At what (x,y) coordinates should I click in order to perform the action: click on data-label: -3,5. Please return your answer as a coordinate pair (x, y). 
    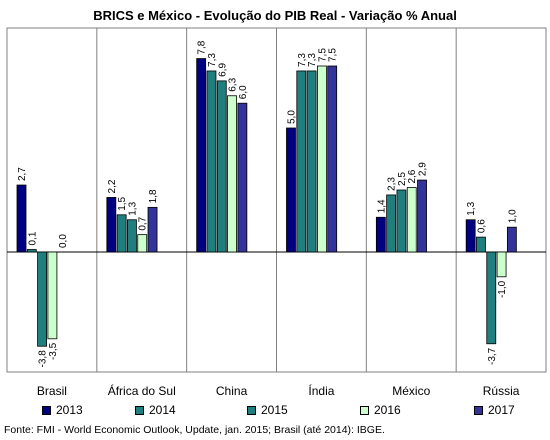
    Looking at the image, I should click on (53, 351).